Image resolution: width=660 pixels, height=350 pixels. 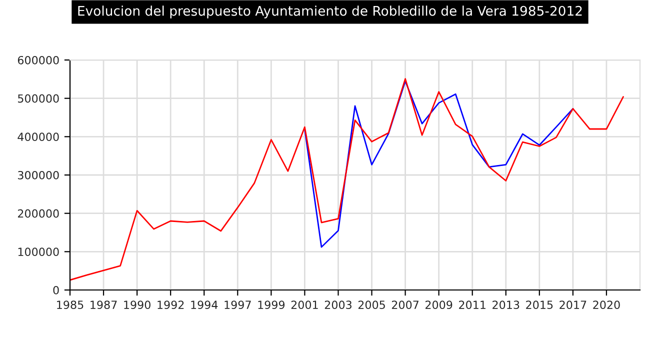 I want to click on y-tick-label: 200000, so click(x=38, y=213).